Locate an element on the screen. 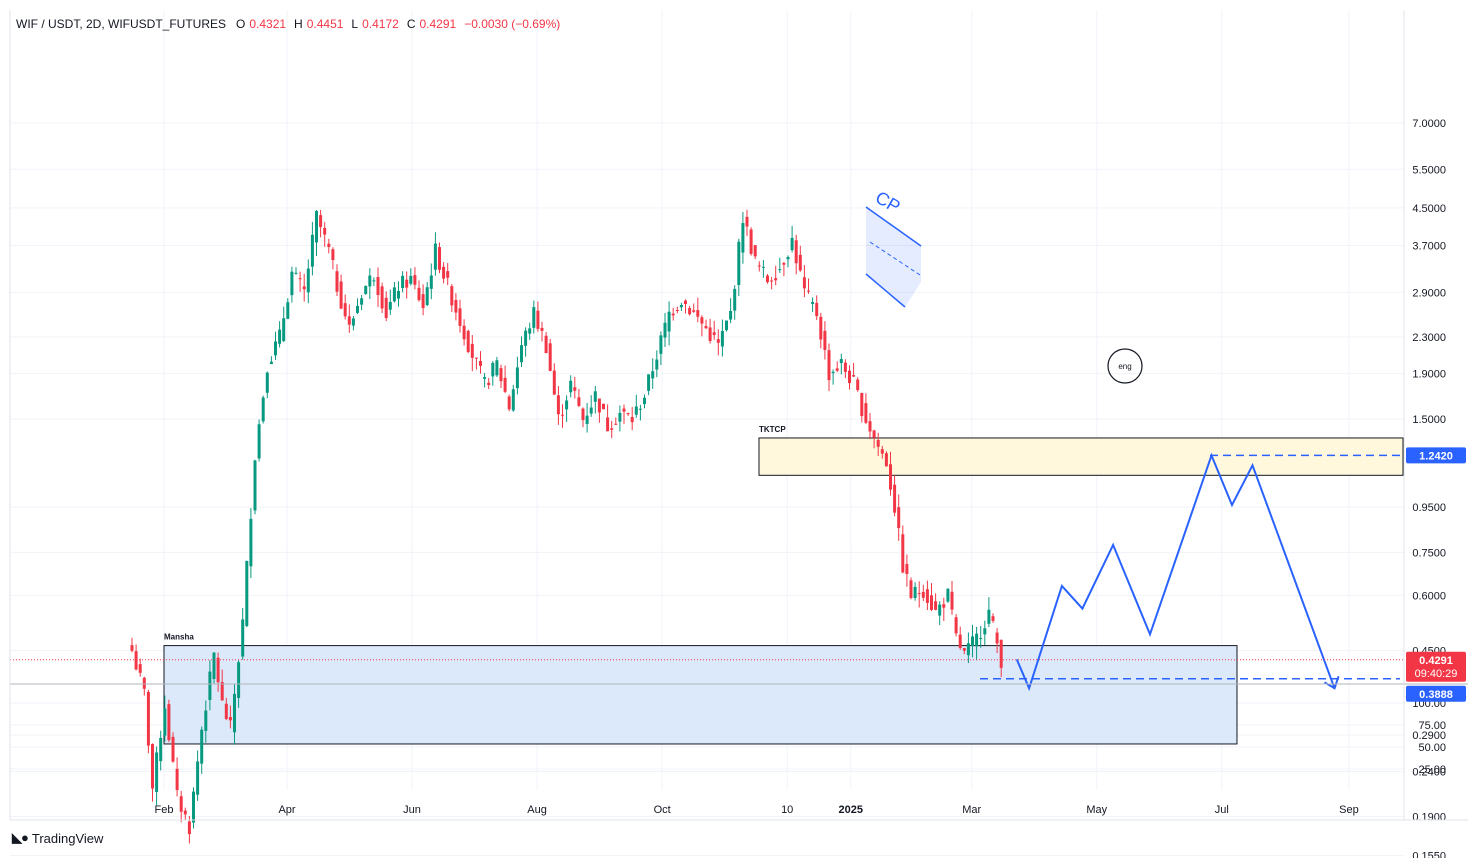  y-tick-label: 0.2400 is located at coordinates (1429, 773).